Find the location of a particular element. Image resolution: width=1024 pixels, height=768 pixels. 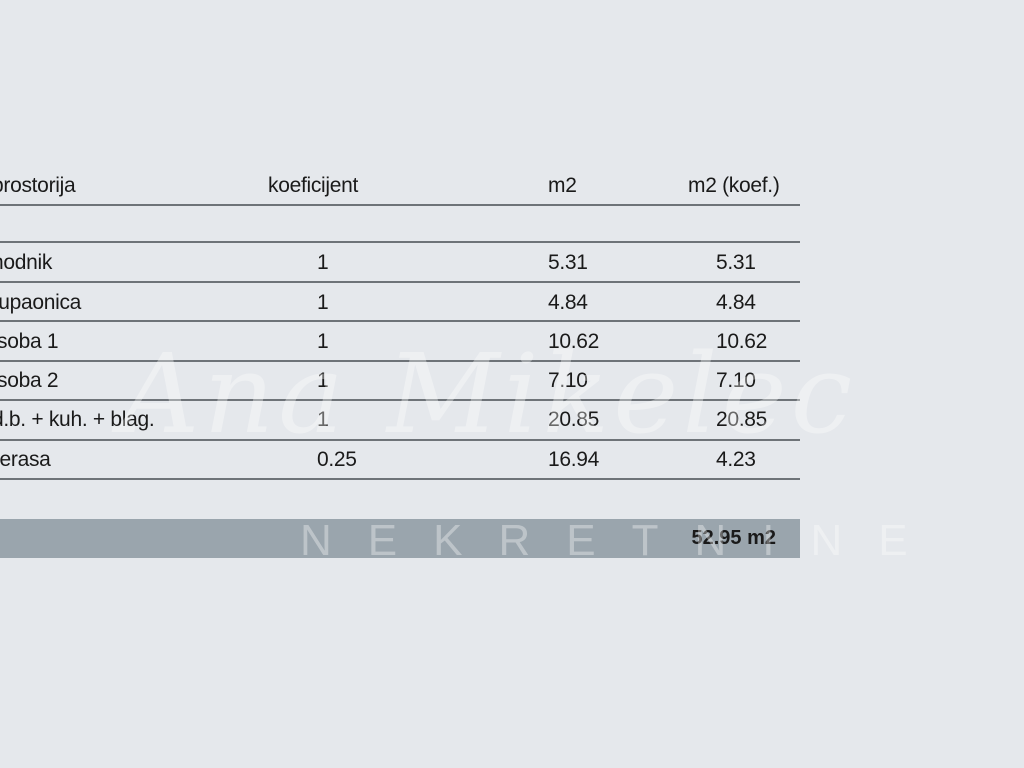

area-m2: 4.84 is located at coordinates (568, 302).